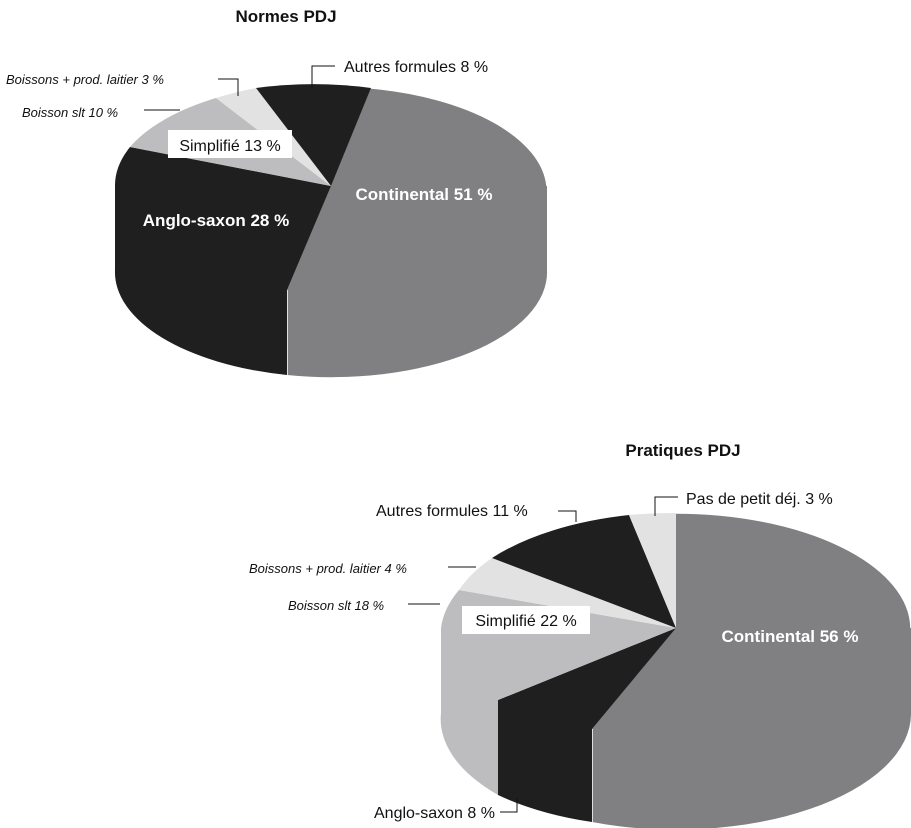 The image size is (911, 828). I want to click on slice-label-boissons-prod-laitier: Boissons + prod. laitier 4 %, so click(328, 568).